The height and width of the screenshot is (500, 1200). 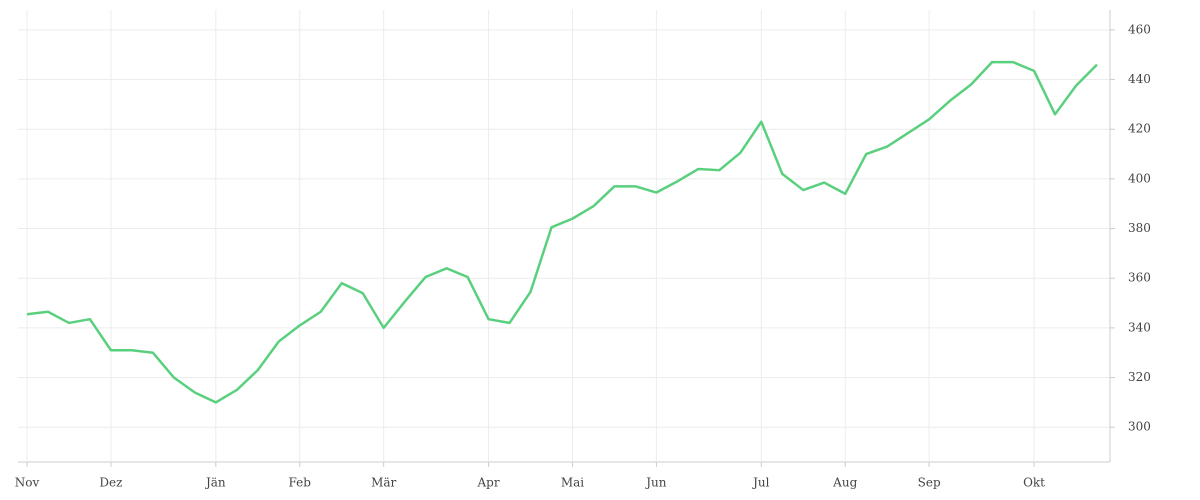 What do you see at coordinates (27, 483) in the screenshot?
I see `x-tick-label: Nov` at bounding box center [27, 483].